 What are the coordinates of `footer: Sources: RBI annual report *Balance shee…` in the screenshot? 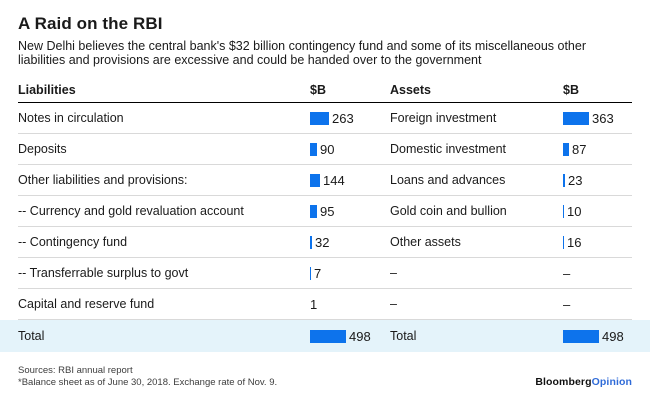 It's located at (325, 376).